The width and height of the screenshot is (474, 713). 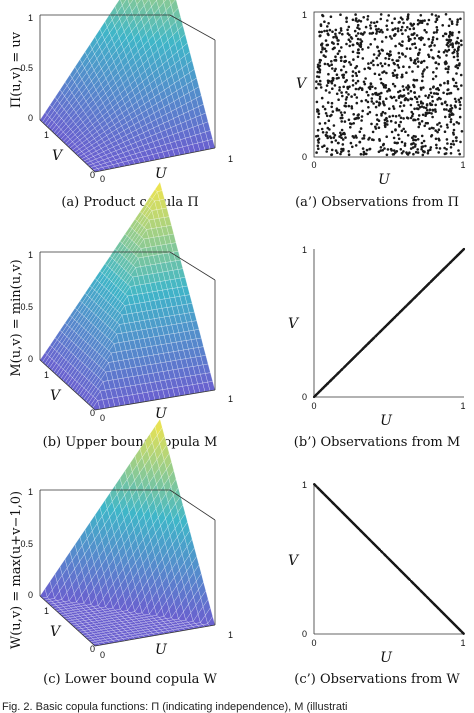 What do you see at coordinates (389, 84) in the screenshot?
I see `plot-frame` at bounding box center [389, 84].